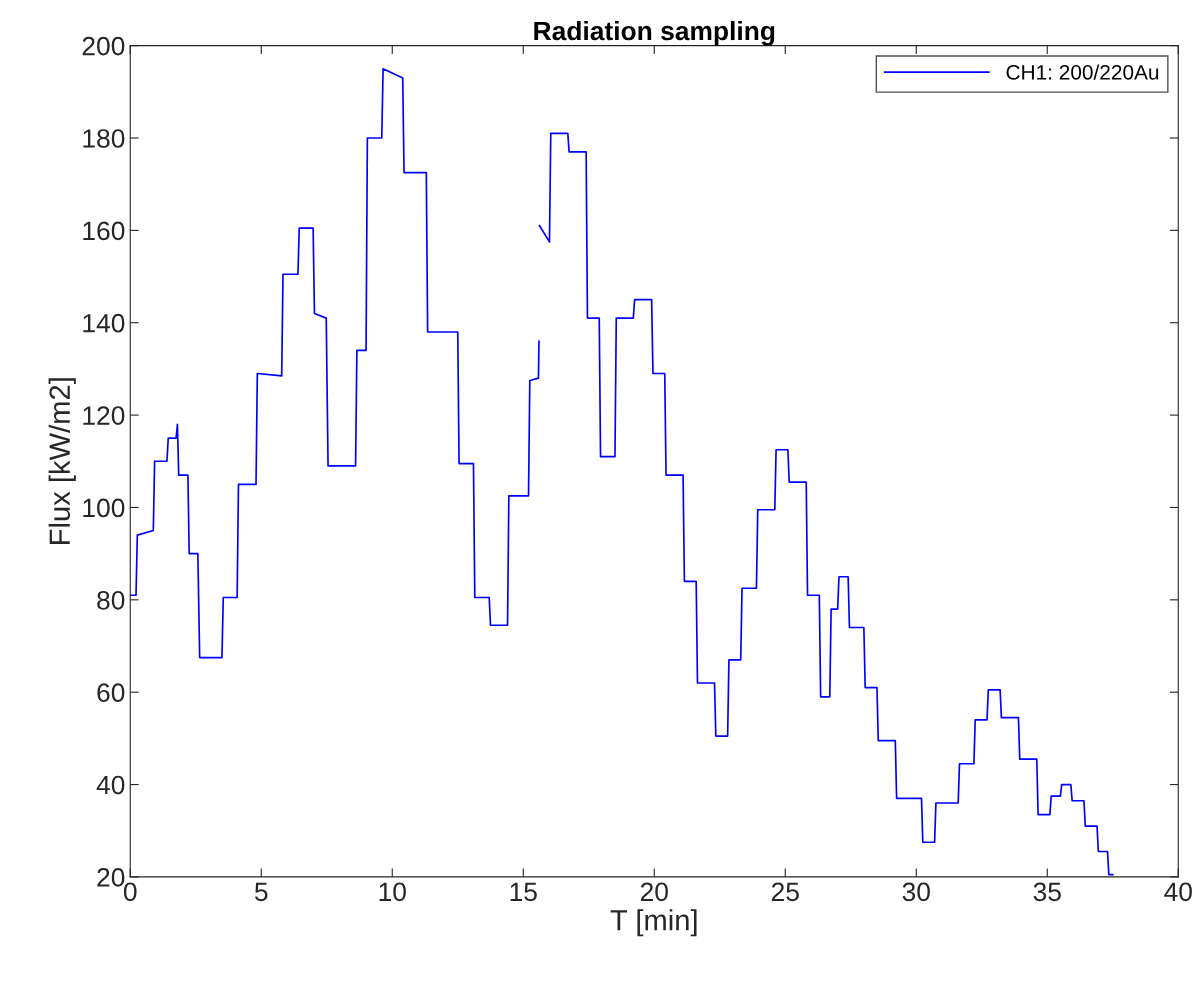 The image size is (1195, 992). What do you see at coordinates (523, 892) in the screenshot?
I see `x-tick-label: 15` at bounding box center [523, 892].